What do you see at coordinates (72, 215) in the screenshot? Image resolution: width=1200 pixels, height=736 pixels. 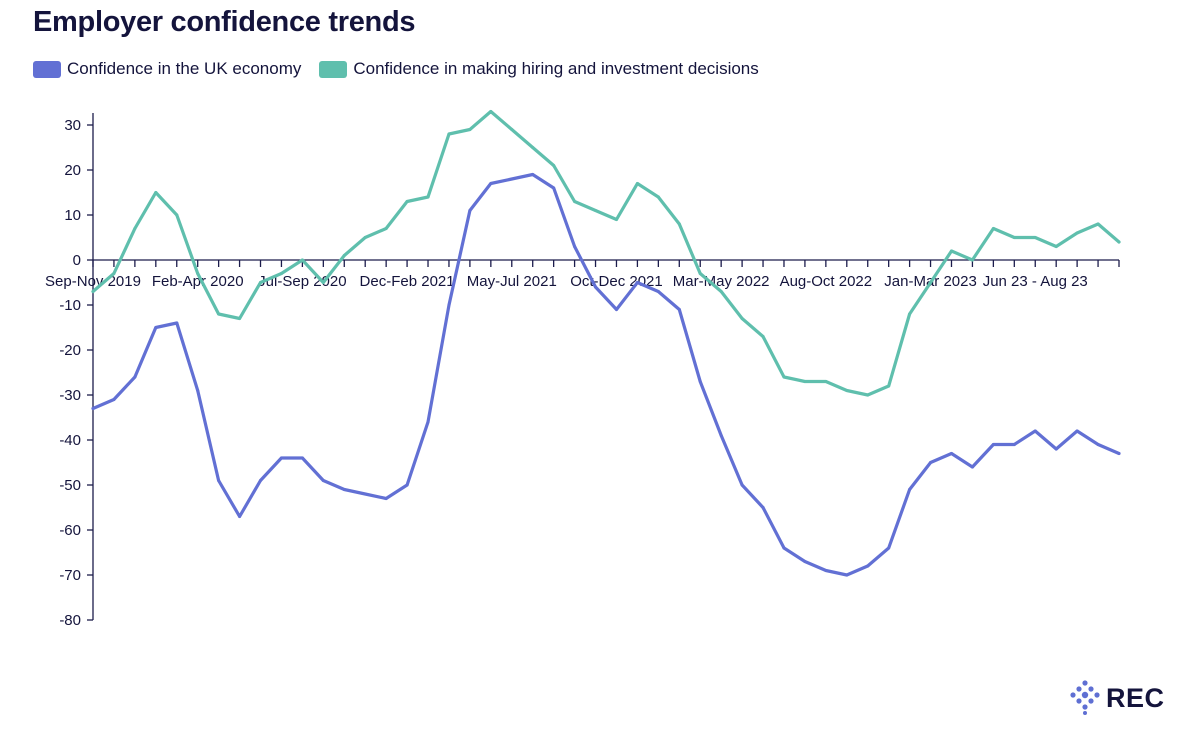 I see `y-tick-label: 10` at bounding box center [72, 215].